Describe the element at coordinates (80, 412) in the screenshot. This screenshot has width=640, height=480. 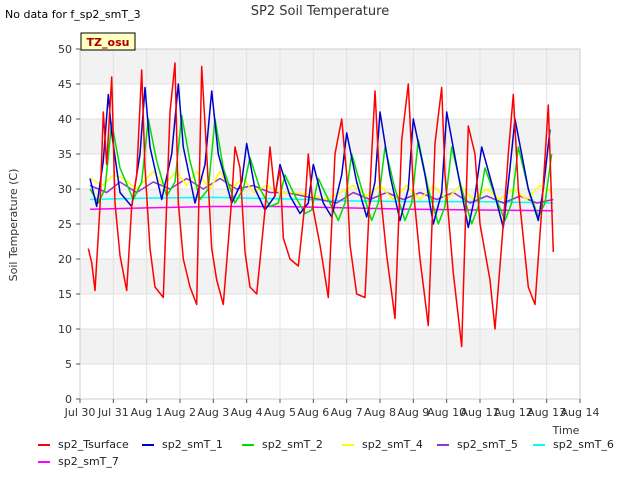
I see `x-tick-label: Jul 30` at that location.